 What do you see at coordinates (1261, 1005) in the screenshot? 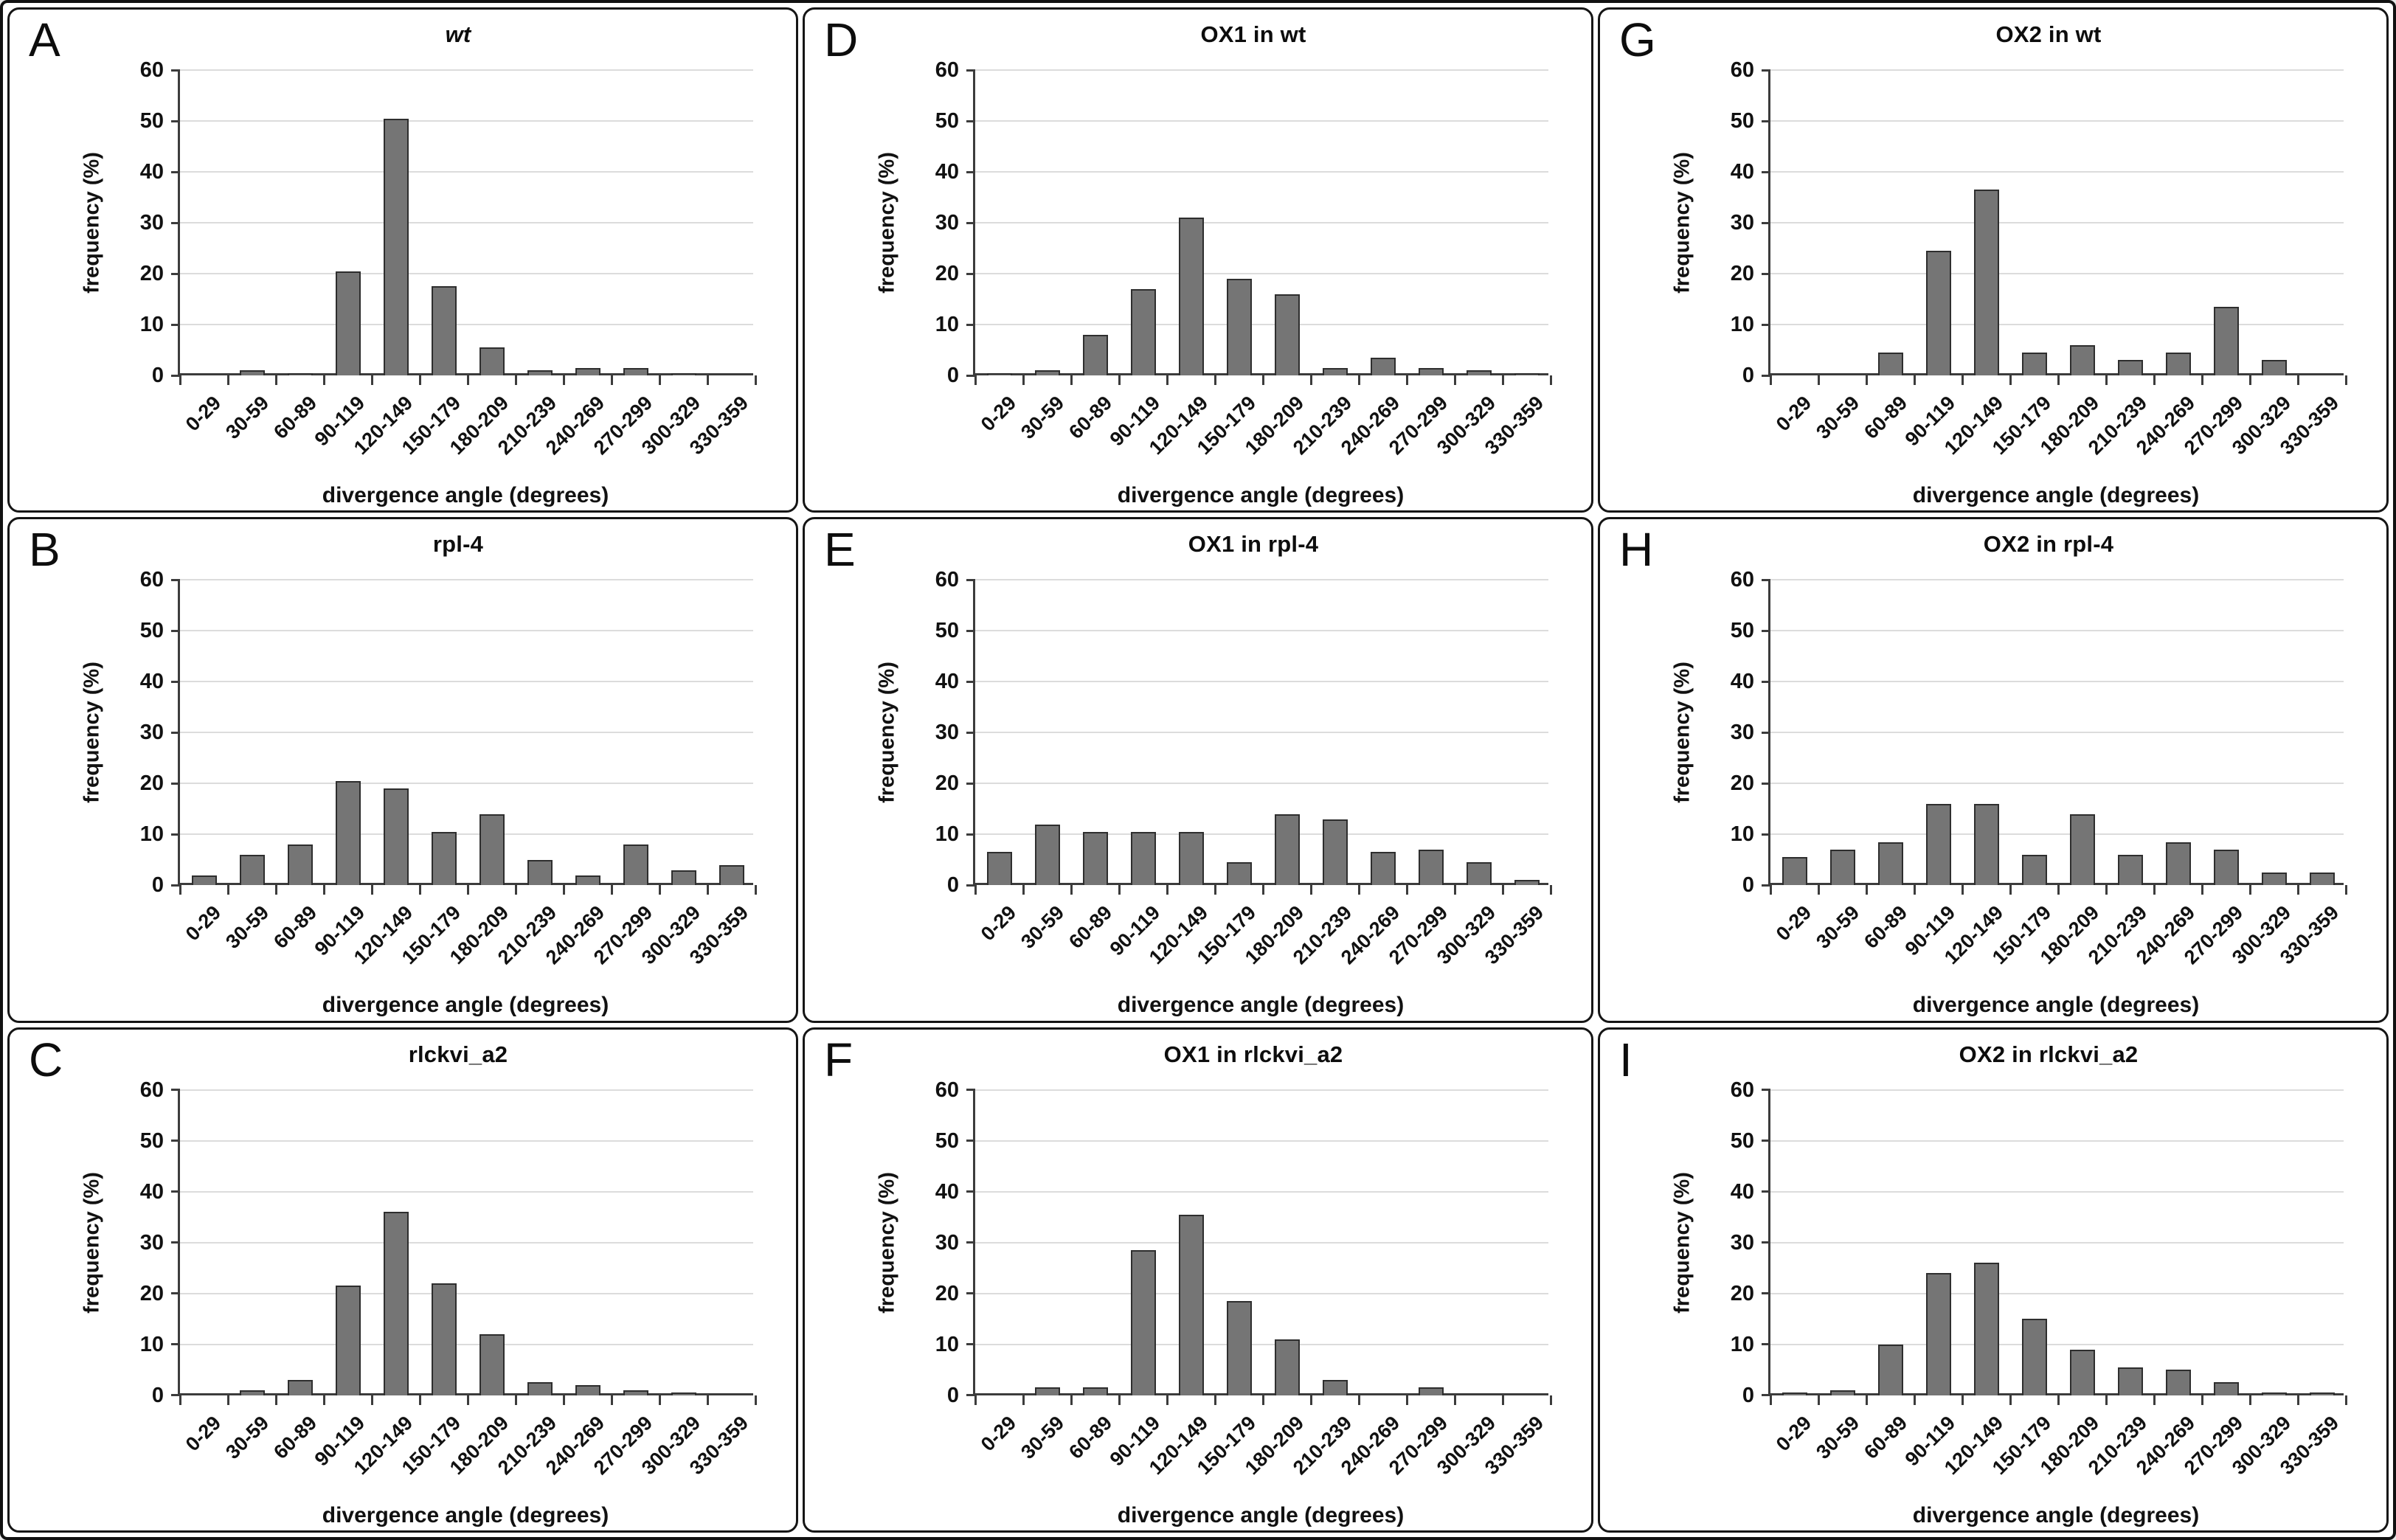
I see `x-axis-label: divergence angle (degrees)` at bounding box center [1261, 1005].